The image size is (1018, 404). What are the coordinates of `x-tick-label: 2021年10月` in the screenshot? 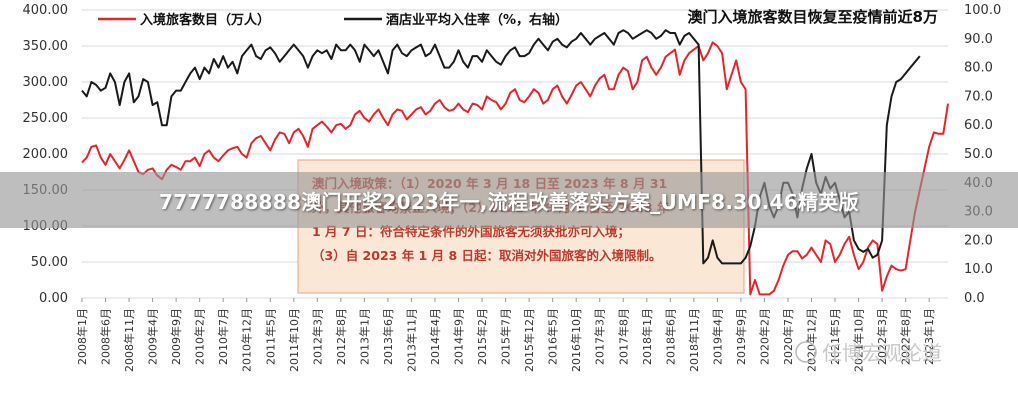 It's located at (859, 340).